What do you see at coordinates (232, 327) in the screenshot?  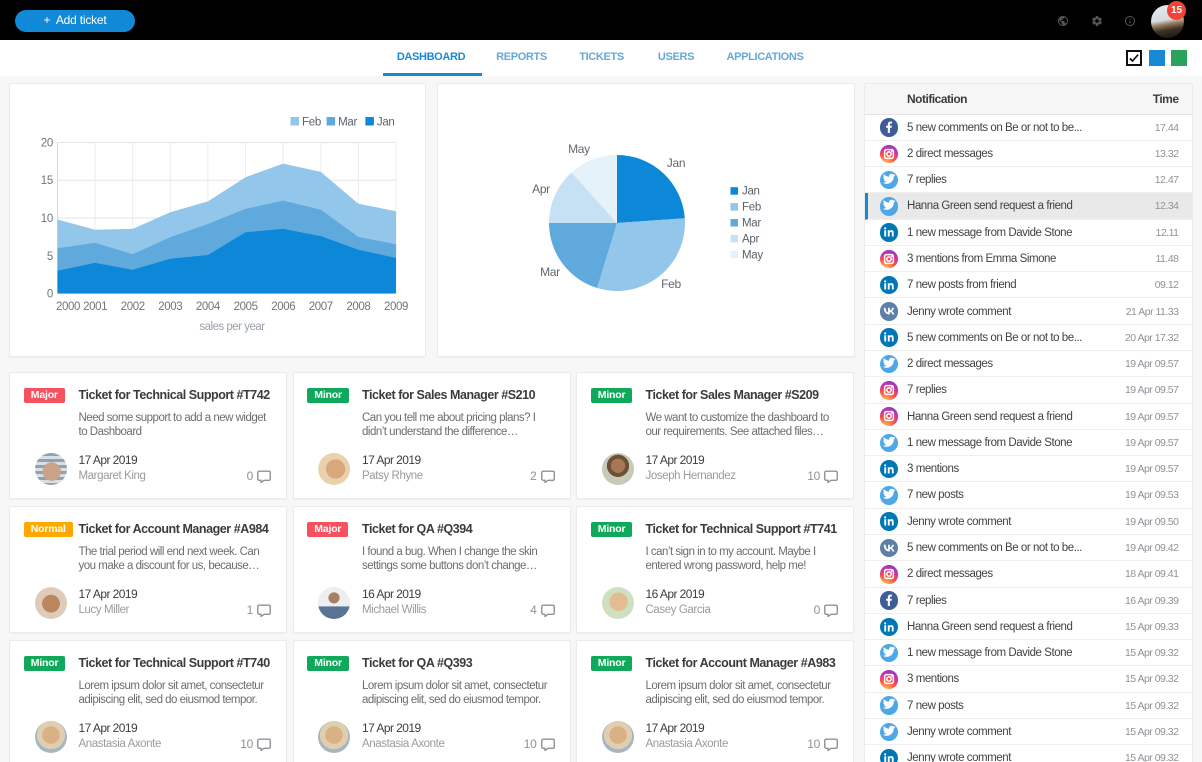 I see `svg-text: sales per year` at bounding box center [232, 327].